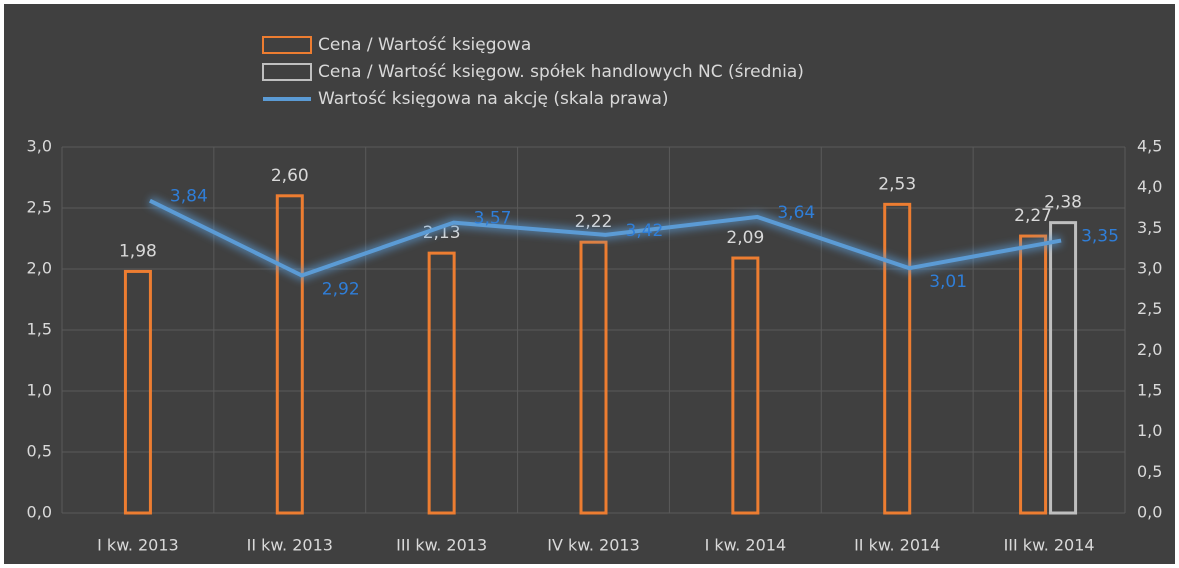 Image resolution: width=1179 pixels, height=568 pixels. I want to click on y-tick-label: 1,5, so click(39, 329).